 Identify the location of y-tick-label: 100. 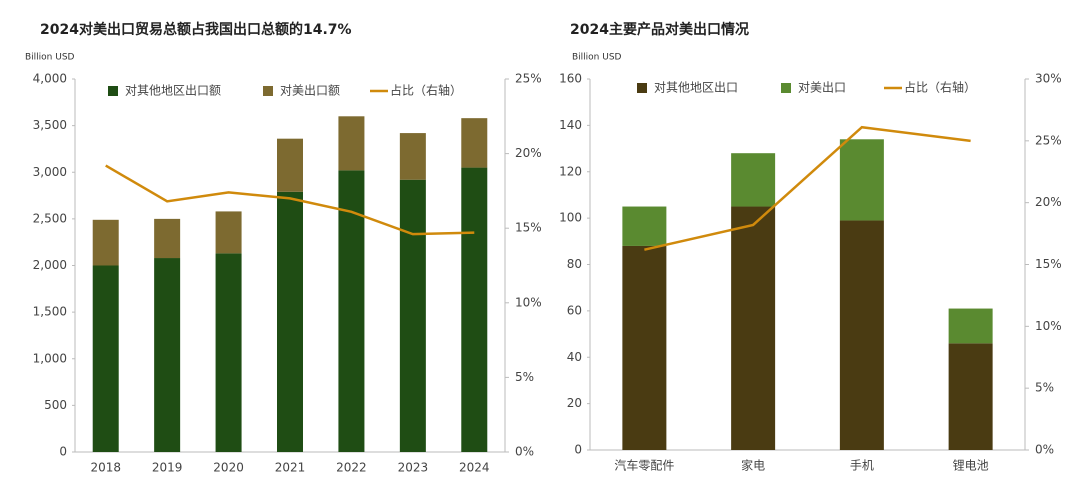
(570, 218).